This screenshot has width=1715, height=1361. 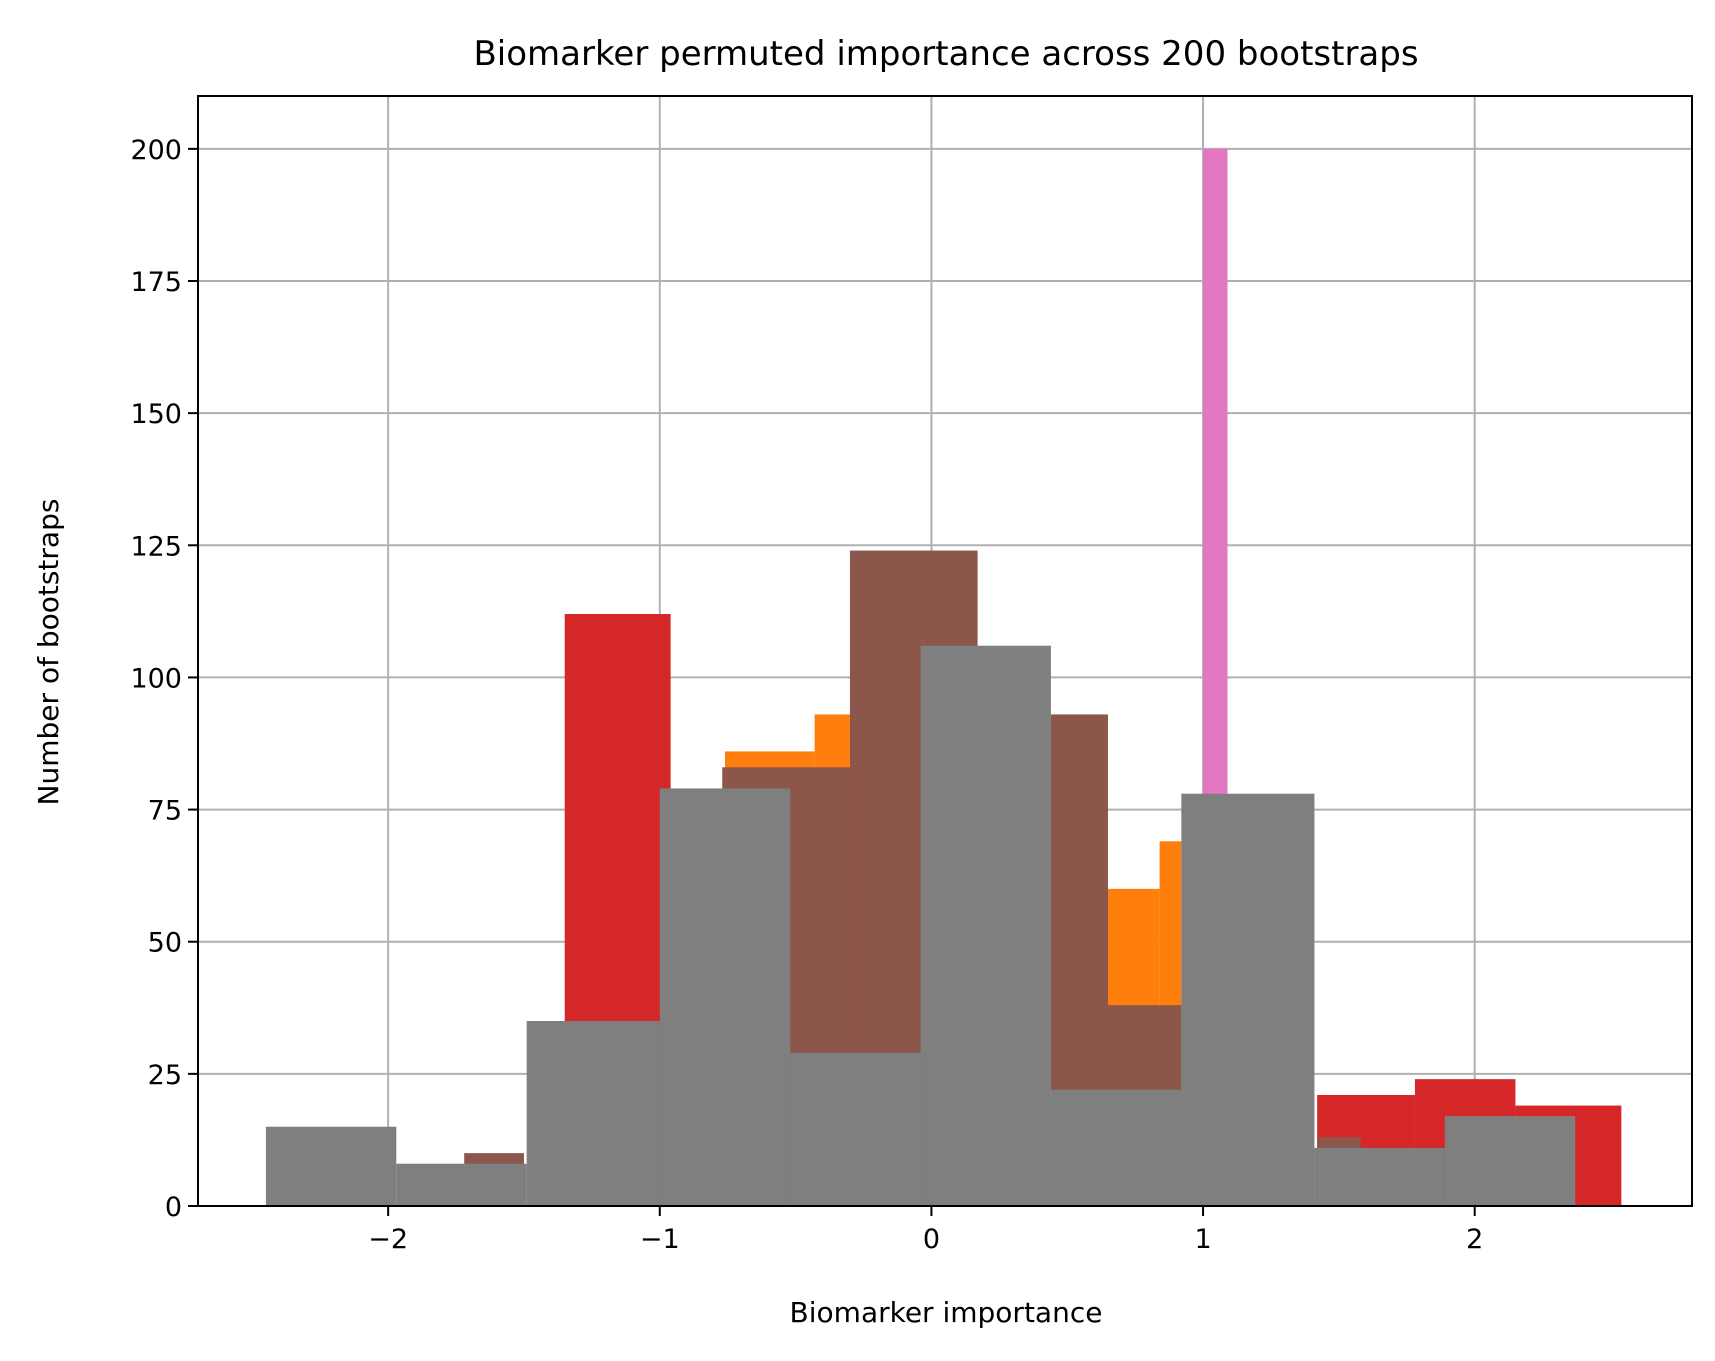 I want to click on x-axis-label: Biomarker importance, so click(x=946, y=1312).